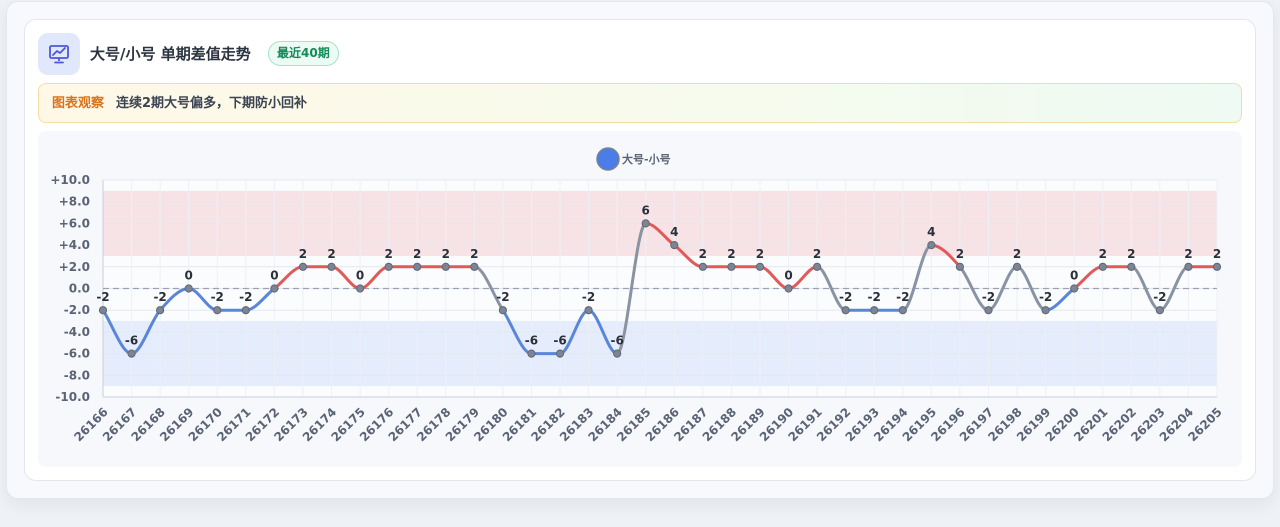 Image resolution: width=1280 pixels, height=527 pixels. I want to click on legend-marker, so click(608, 159).